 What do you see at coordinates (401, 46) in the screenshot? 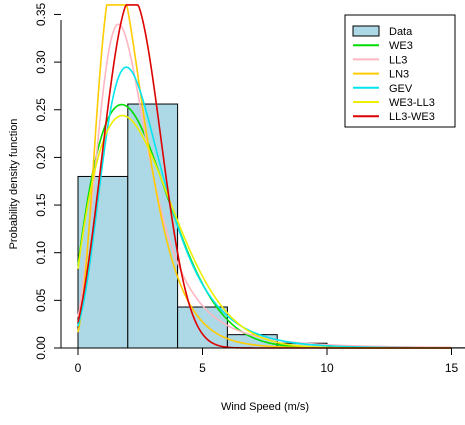
I see `legend-label-we3: WE3` at bounding box center [401, 46].